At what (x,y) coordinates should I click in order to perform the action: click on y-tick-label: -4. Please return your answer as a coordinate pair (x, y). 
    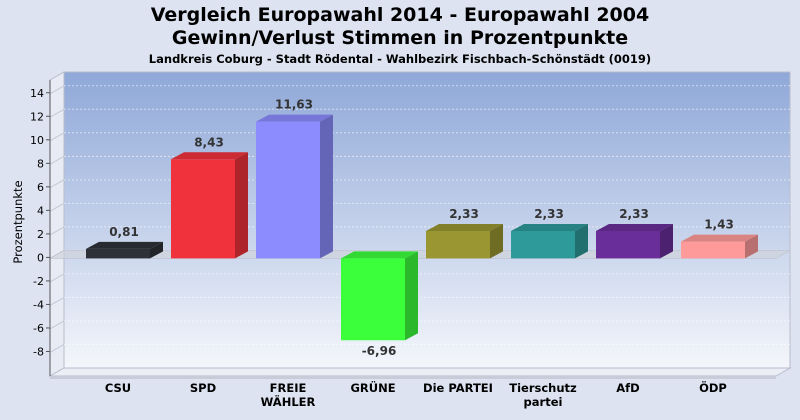
    Looking at the image, I should click on (38, 304).